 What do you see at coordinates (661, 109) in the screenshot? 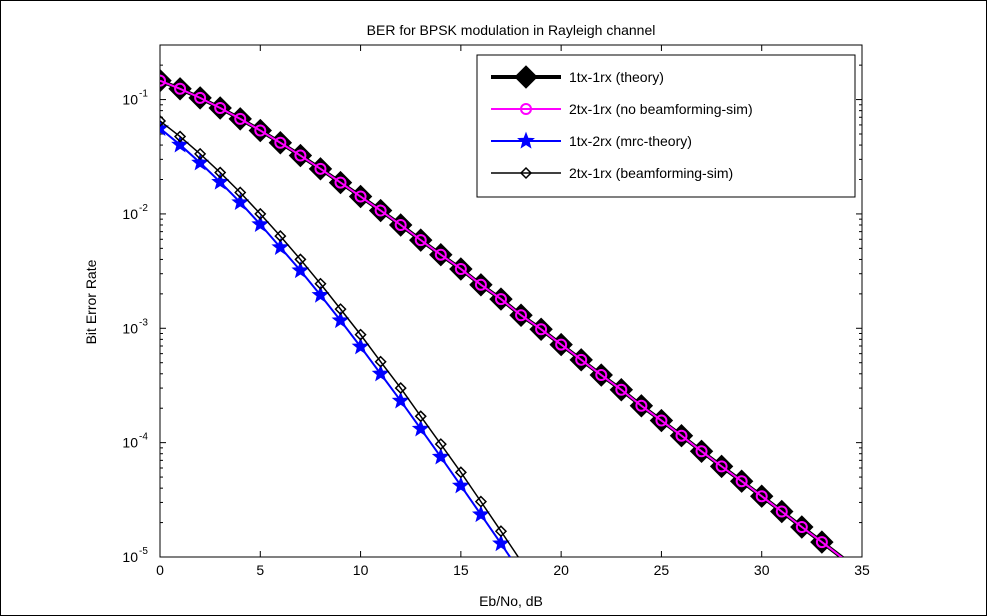
I see `legend-label: 2tx-1rx (no beamforming-sim)` at bounding box center [661, 109].